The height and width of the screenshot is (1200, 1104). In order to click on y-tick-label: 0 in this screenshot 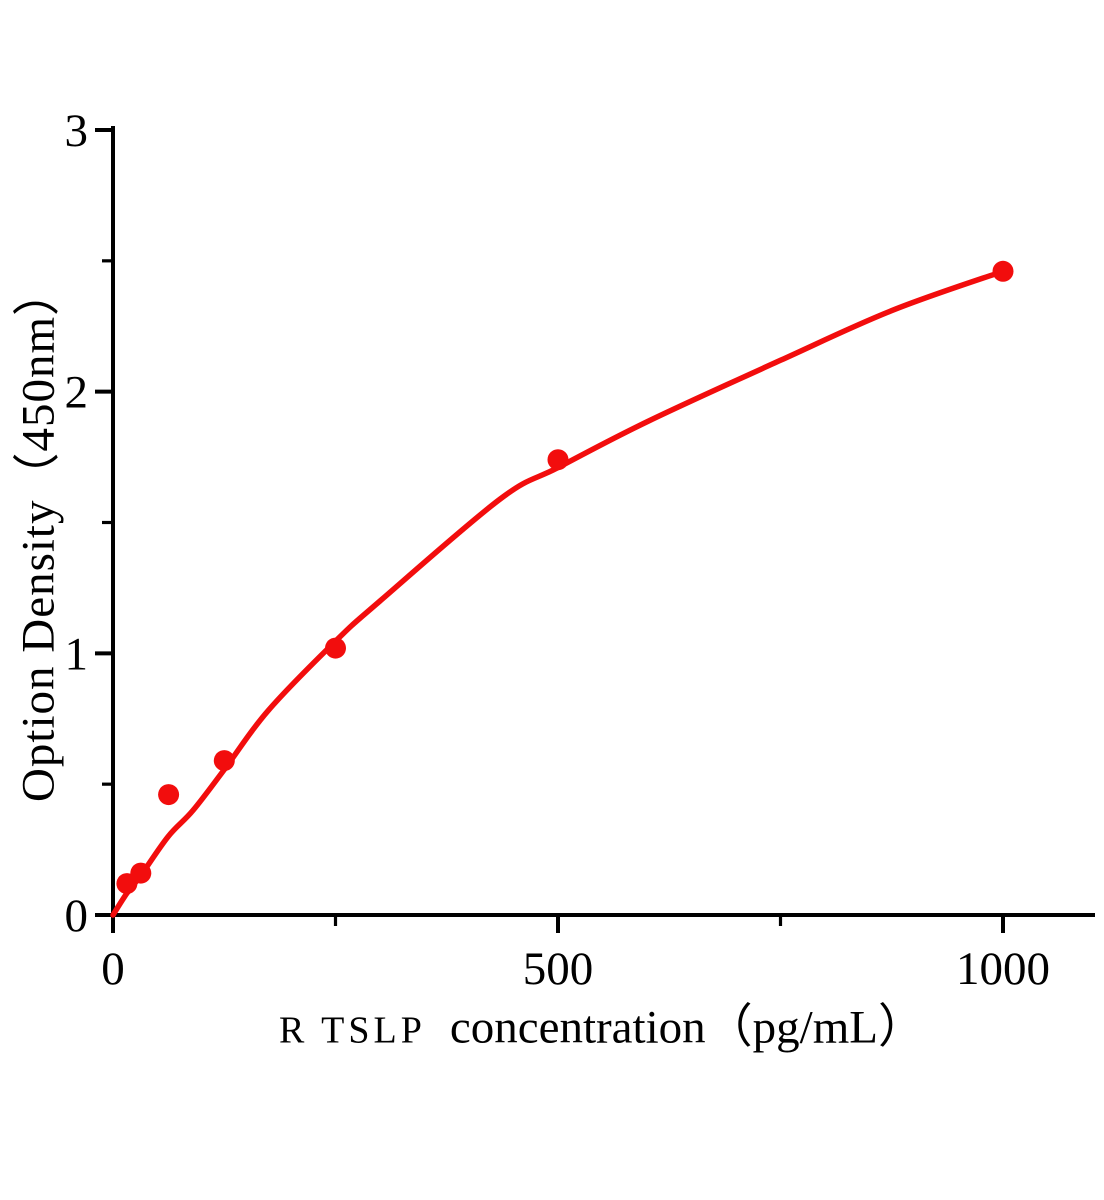, I will do `click(77, 916)`.